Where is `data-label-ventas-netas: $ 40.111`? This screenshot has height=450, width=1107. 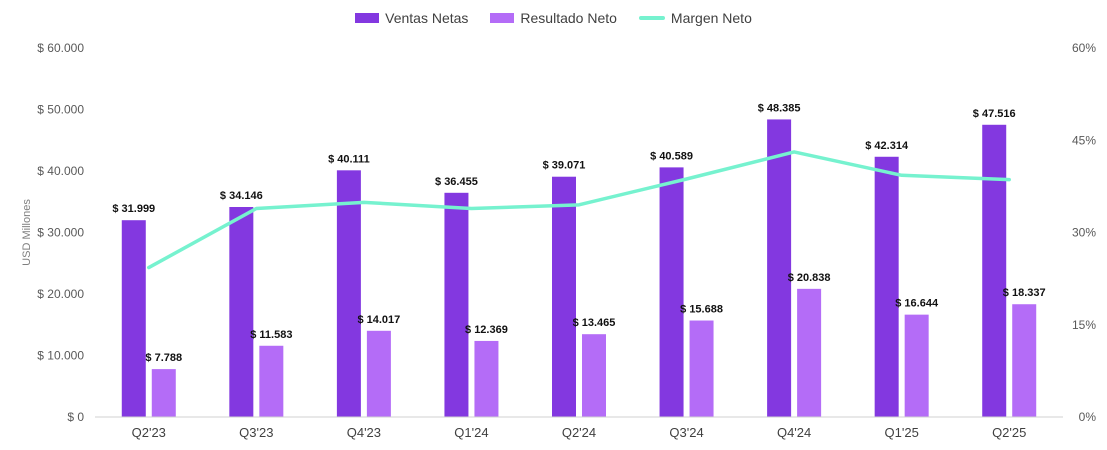 data-label-ventas-netas: $ 40.111 is located at coordinates (349, 159).